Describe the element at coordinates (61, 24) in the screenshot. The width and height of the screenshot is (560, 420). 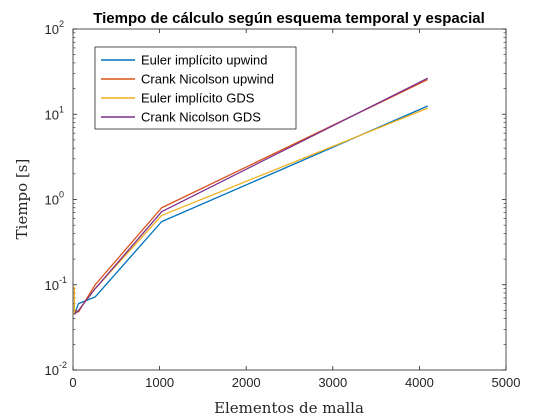
I see `y-tick-label-exponent: 2` at that location.